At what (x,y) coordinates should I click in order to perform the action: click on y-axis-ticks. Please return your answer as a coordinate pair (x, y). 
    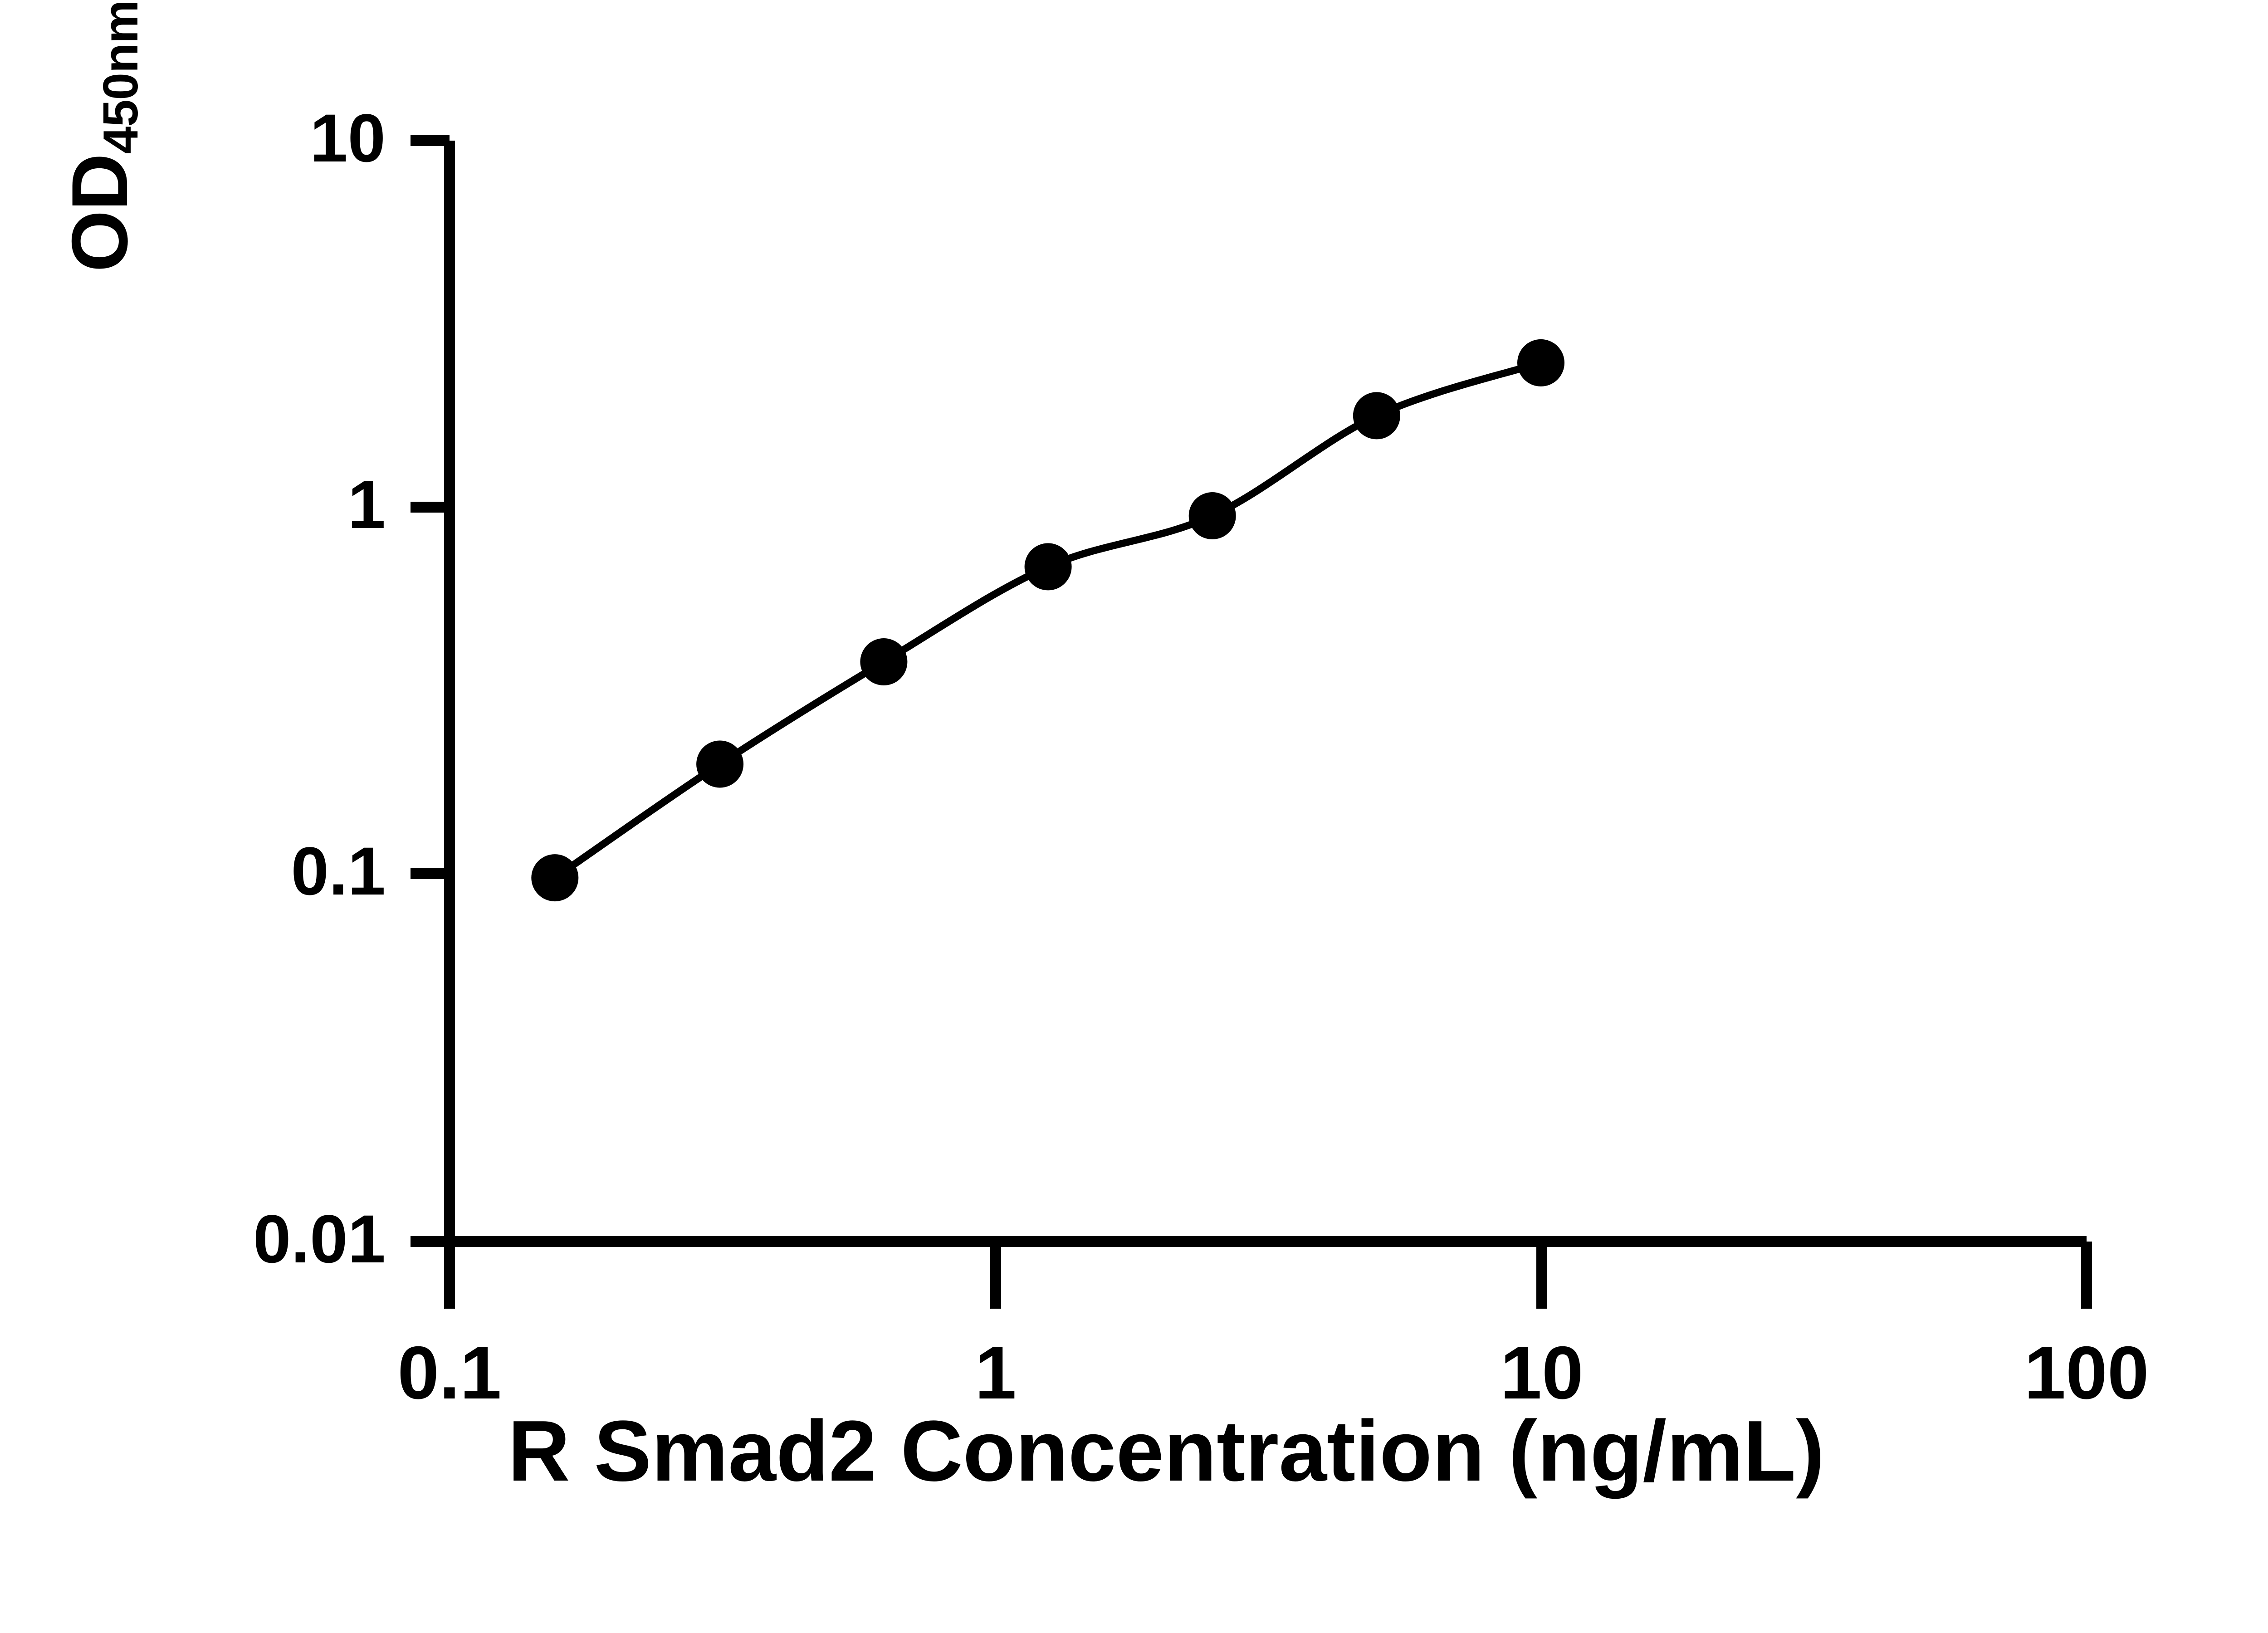
    Looking at the image, I should click on (431, 691).